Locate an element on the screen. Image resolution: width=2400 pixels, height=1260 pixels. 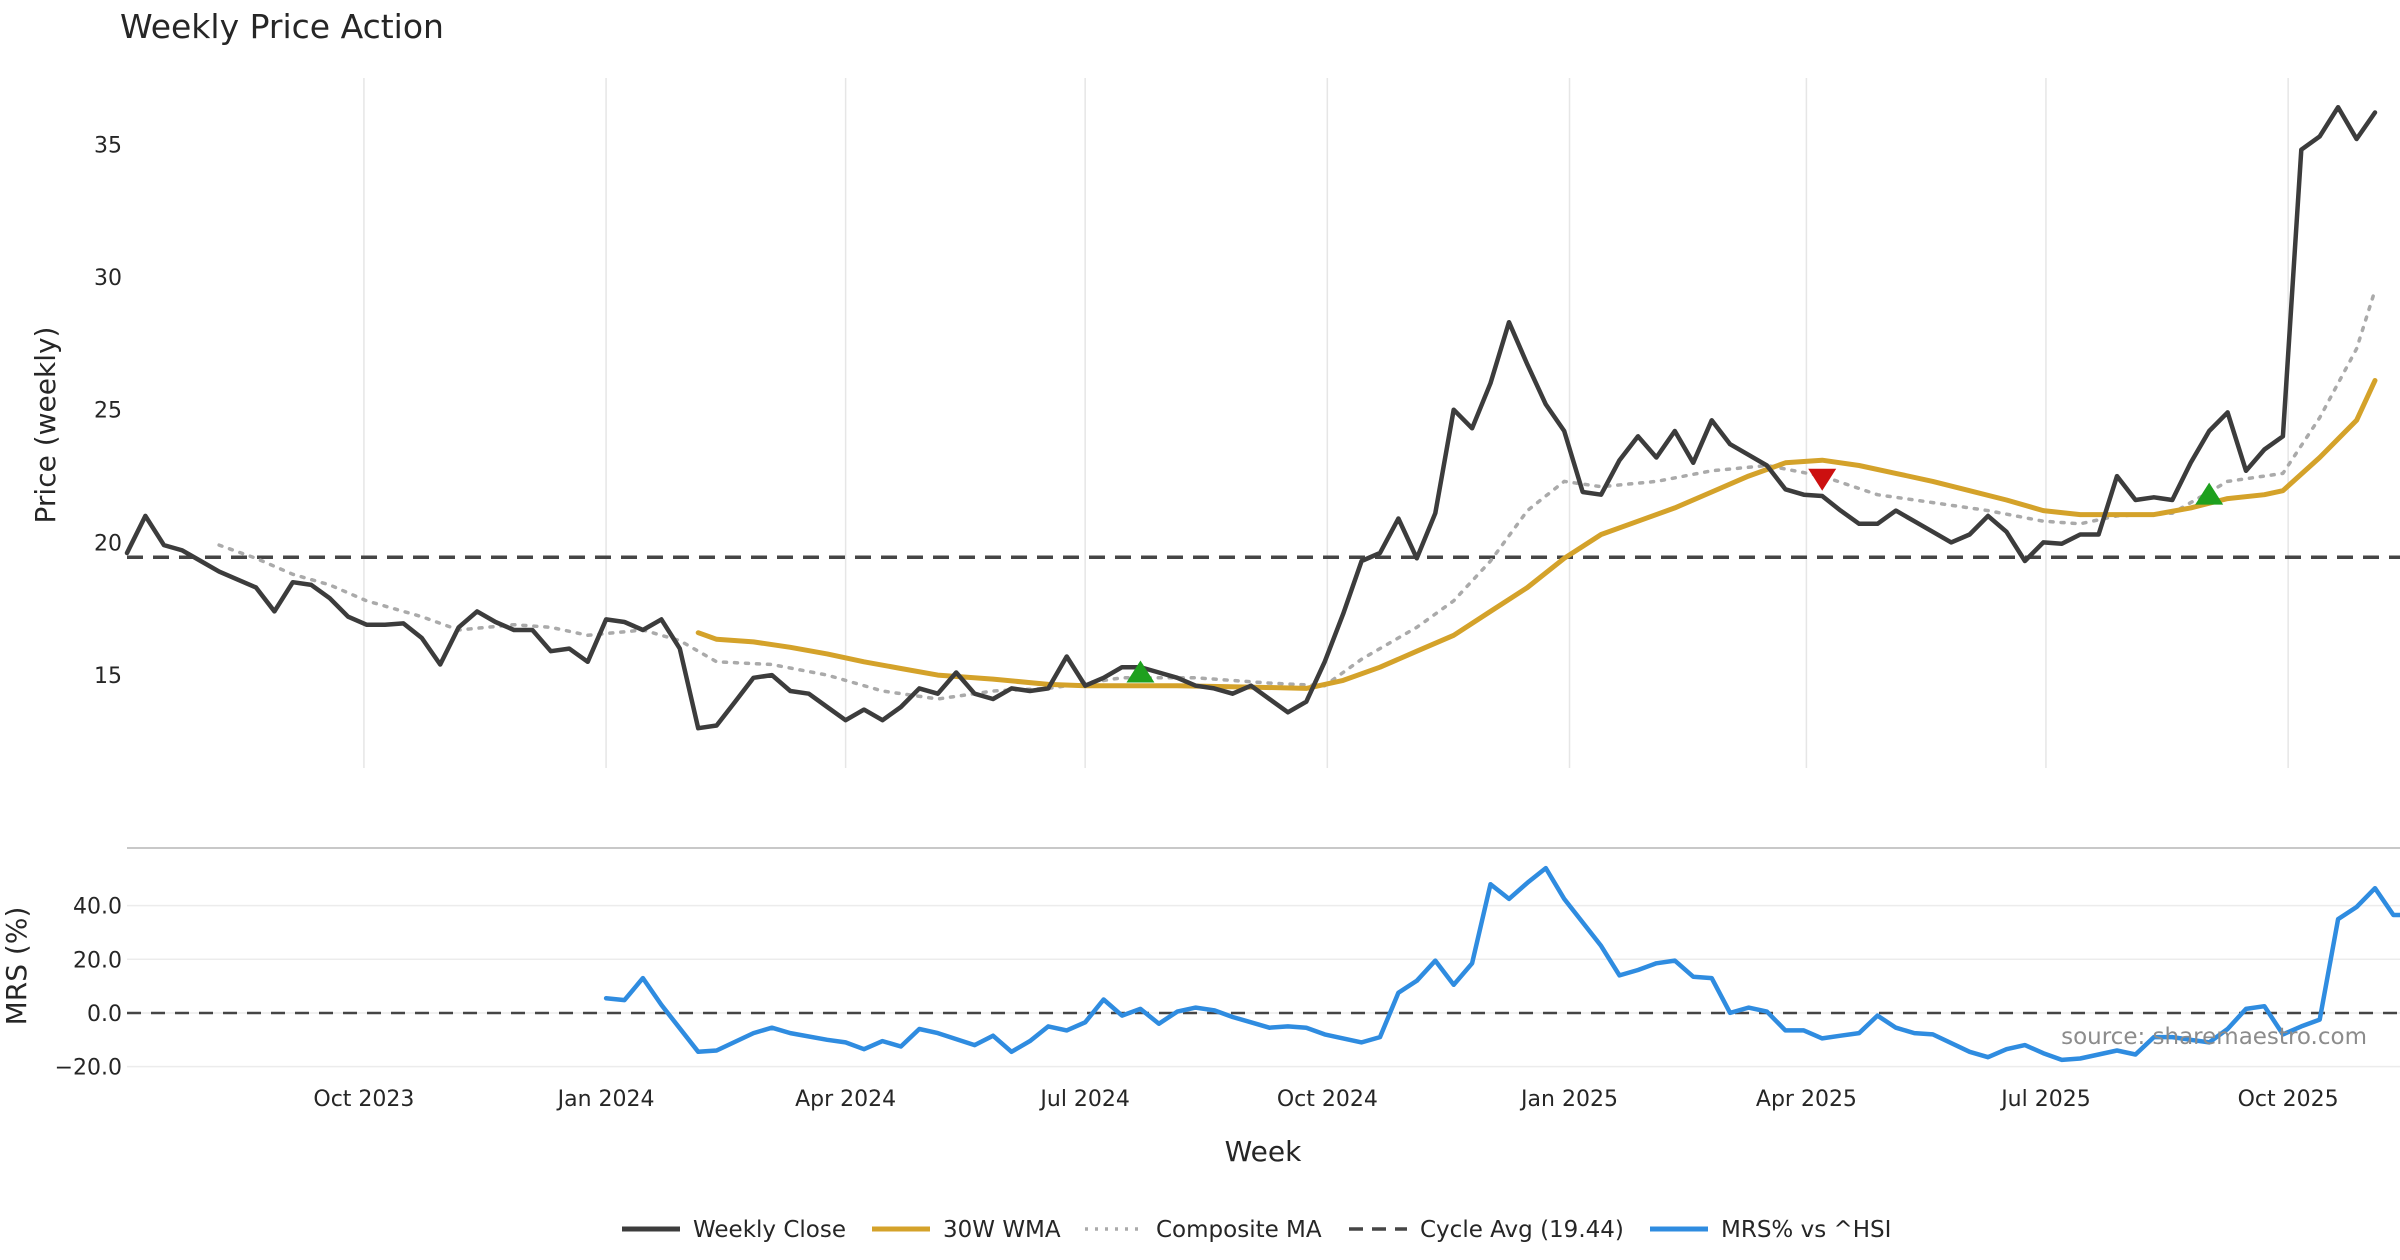
price-y-ticks: 15 20 25 30 35 is located at coordinates (108, 411).